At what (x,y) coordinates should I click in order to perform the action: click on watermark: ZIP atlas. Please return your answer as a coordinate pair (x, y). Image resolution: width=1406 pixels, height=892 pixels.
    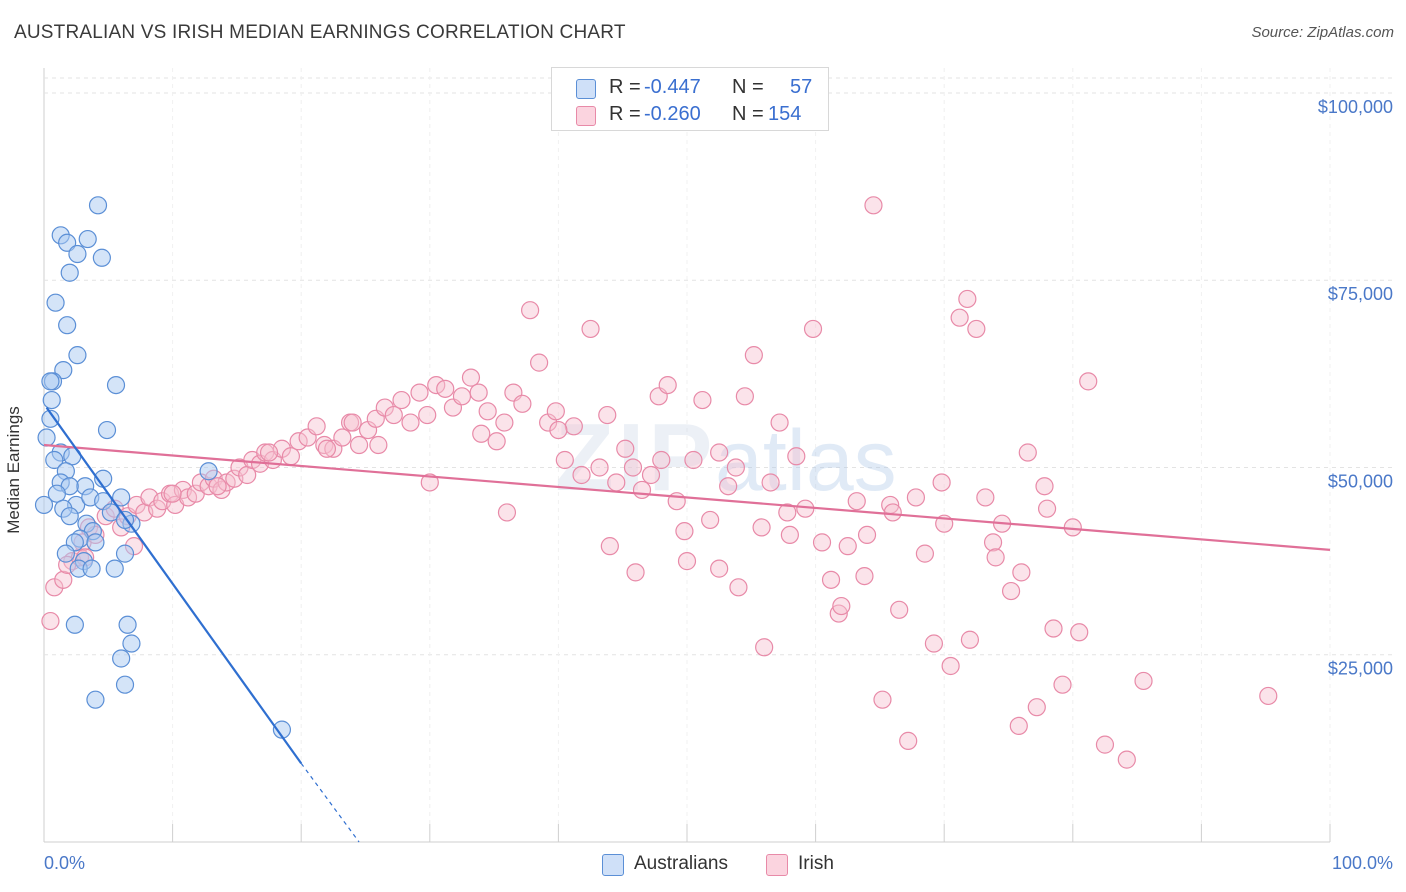
    Looking at the image, I should click on (726, 457).